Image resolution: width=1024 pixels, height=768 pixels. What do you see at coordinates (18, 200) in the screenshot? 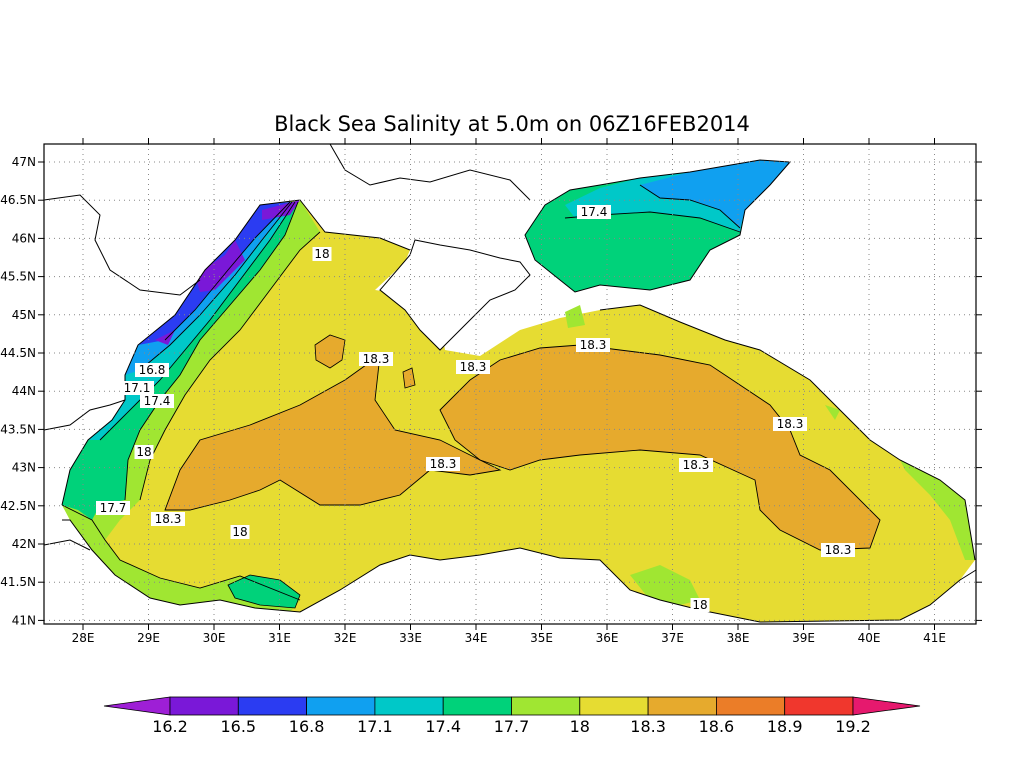
I see `lat-label: 46.5N` at bounding box center [18, 200].